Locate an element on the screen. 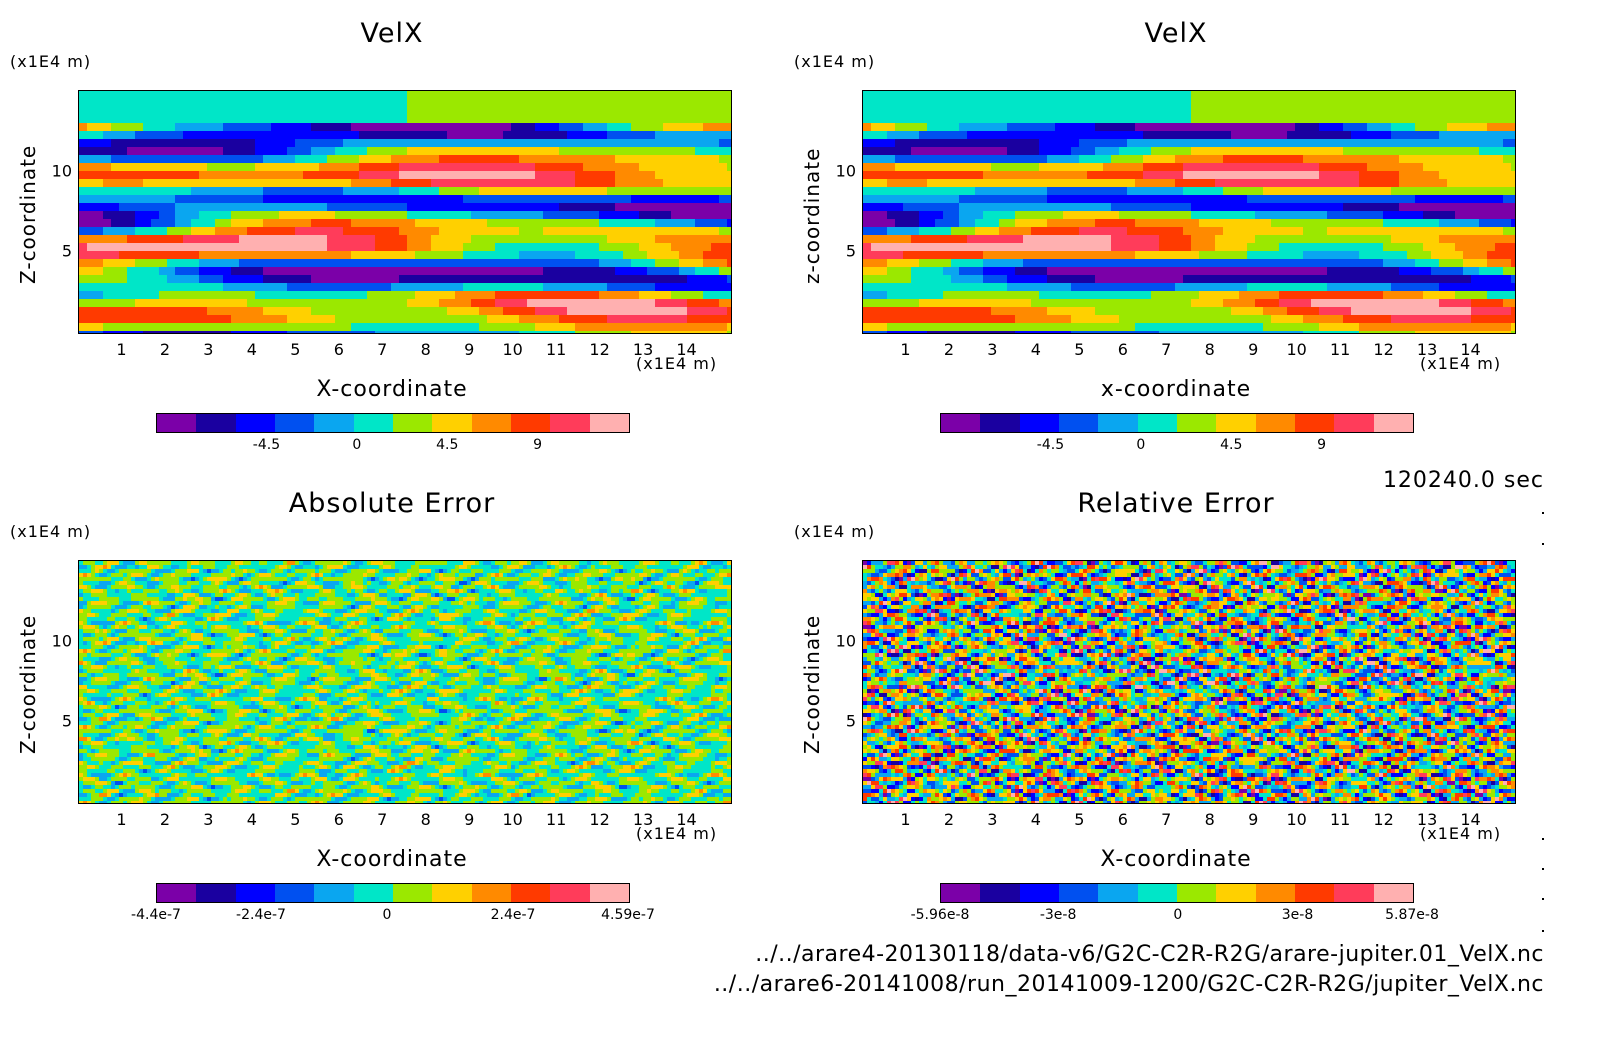  y-axis-label: Z-coordinate is located at coordinates (28, 214).